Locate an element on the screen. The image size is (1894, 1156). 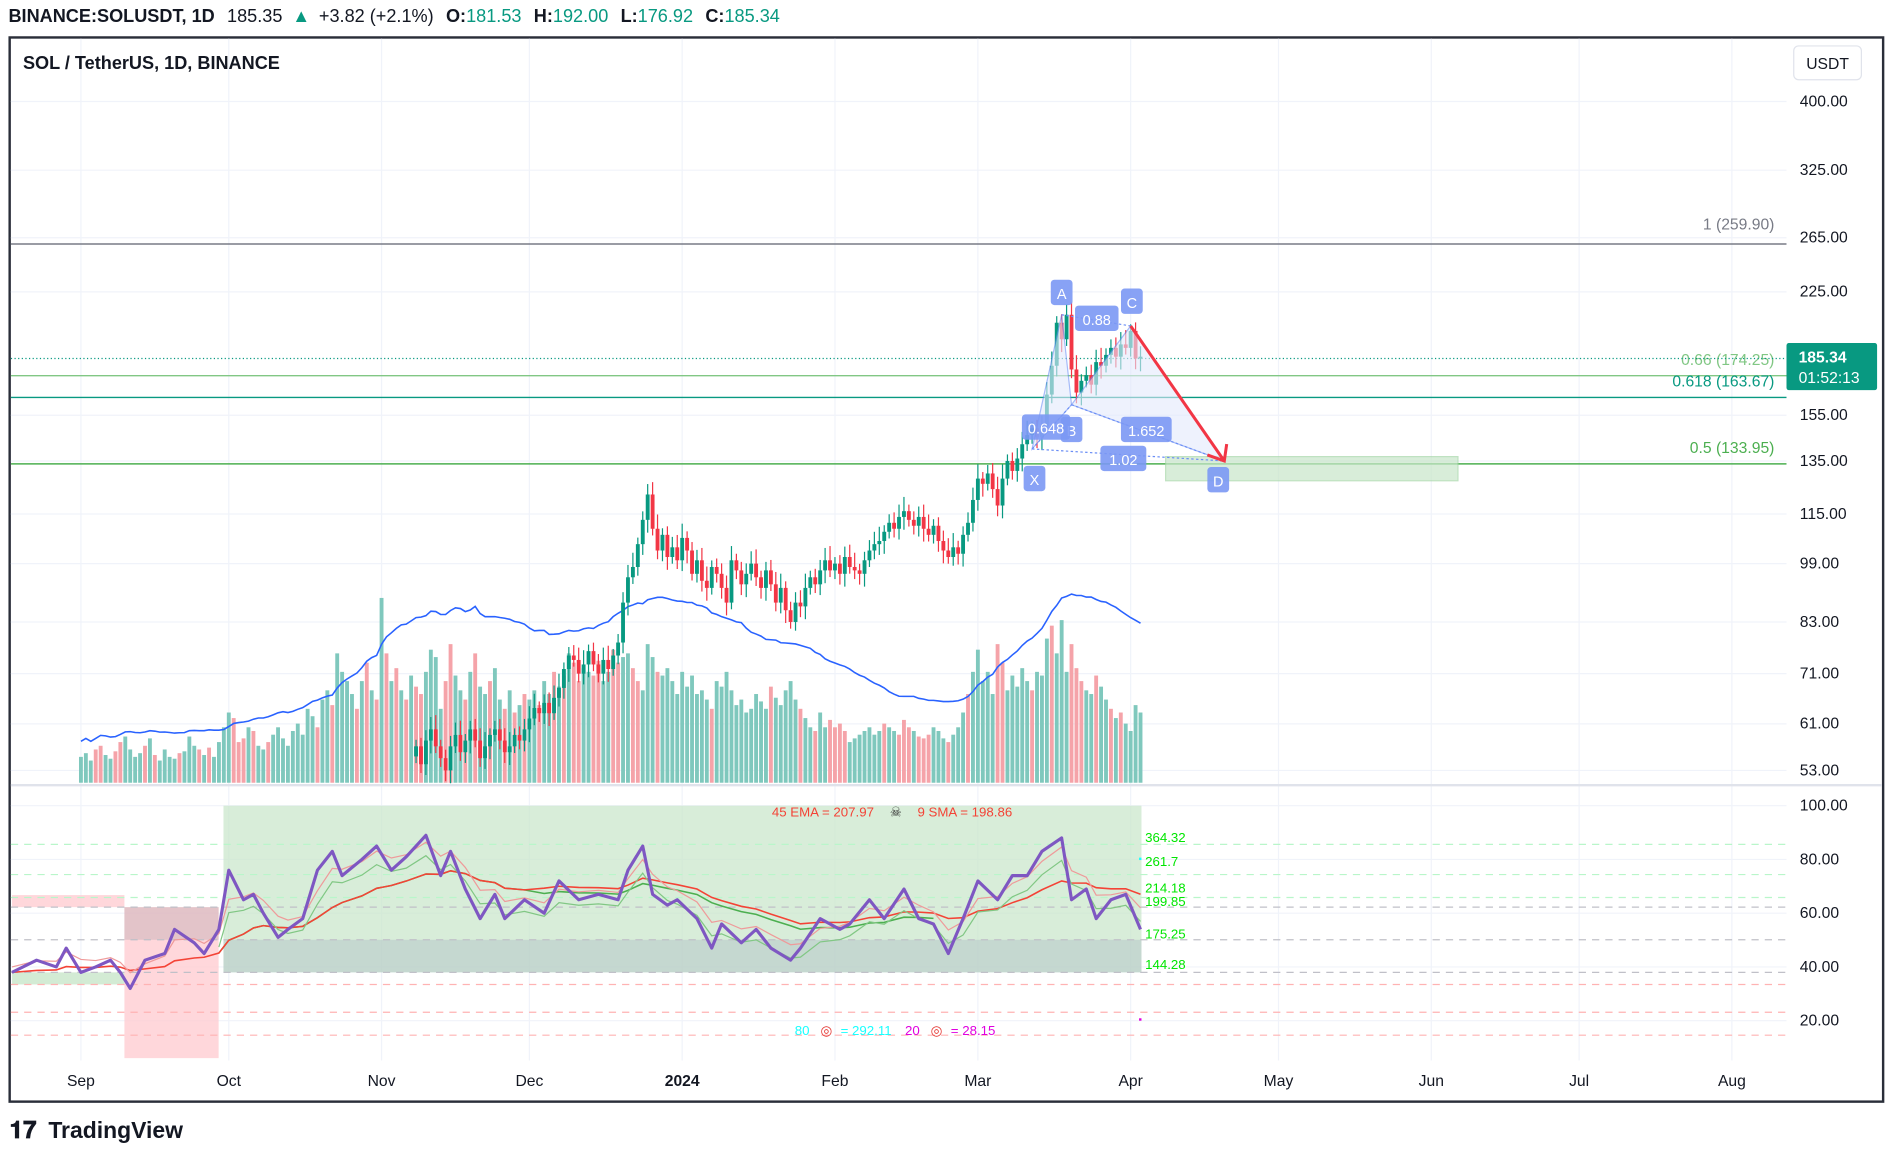
price-tick-label: 99.00 is located at coordinates (1820, 563).